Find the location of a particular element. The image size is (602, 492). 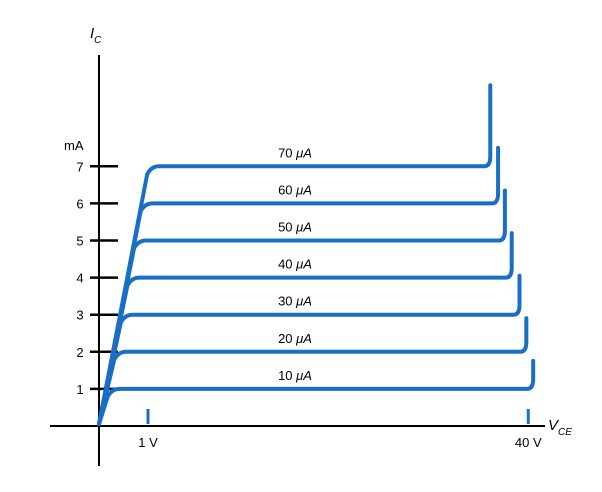

curve-label-unit-5: μA is located at coordinates (303, 189).